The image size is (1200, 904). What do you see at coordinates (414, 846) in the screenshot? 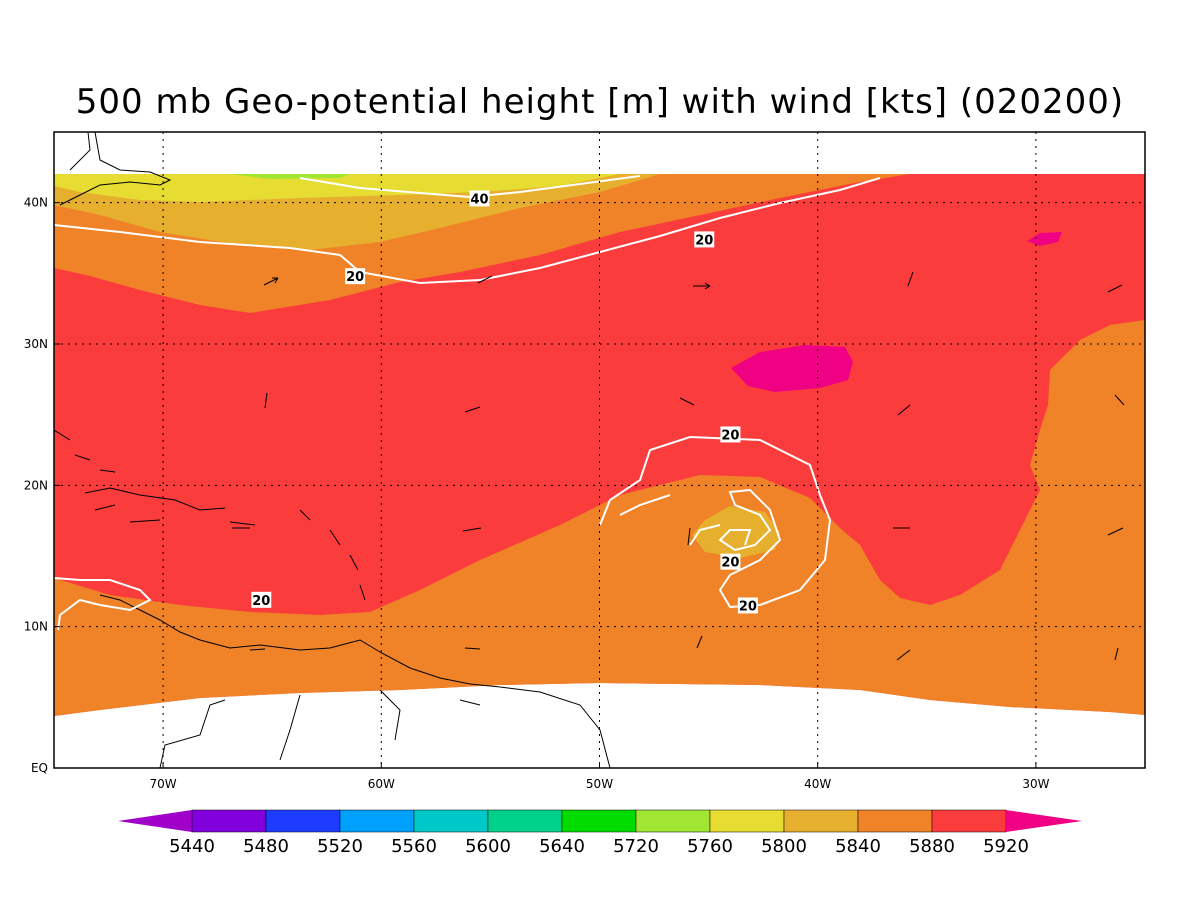
I see `colorbar-level-label: 5560` at bounding box center [414, 846].